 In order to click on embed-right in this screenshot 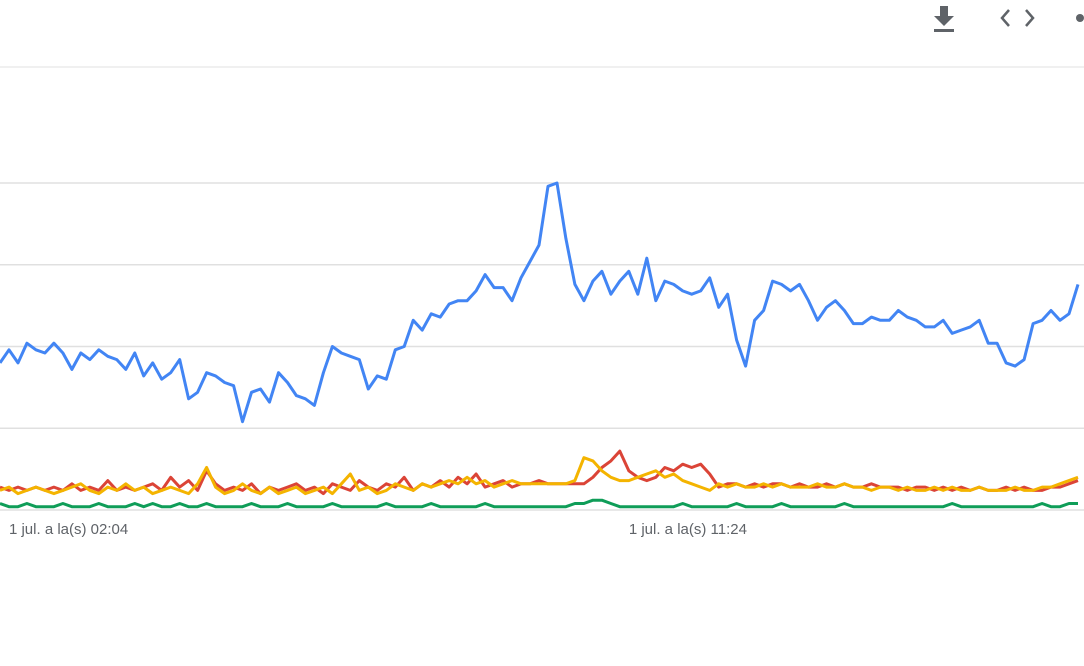, I will do `click(1030, 18)`.